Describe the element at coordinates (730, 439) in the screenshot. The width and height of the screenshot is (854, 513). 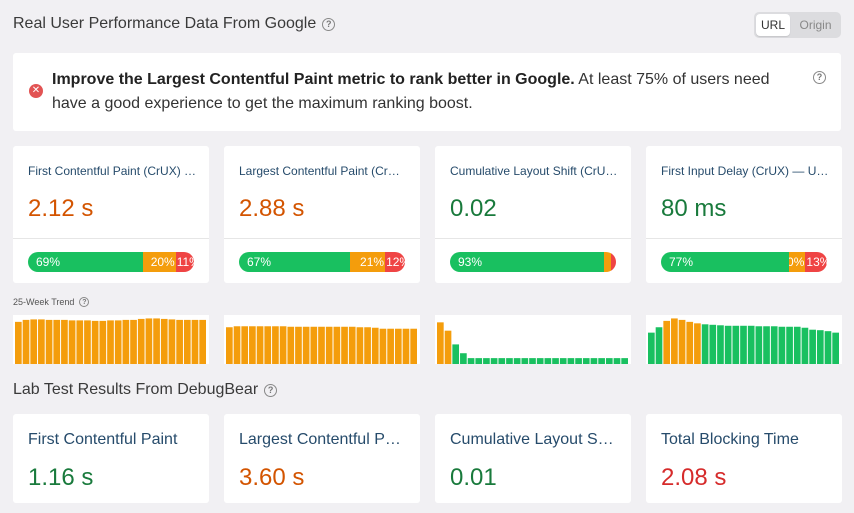
I see `metric-label: Total Blocking Time` at that location.